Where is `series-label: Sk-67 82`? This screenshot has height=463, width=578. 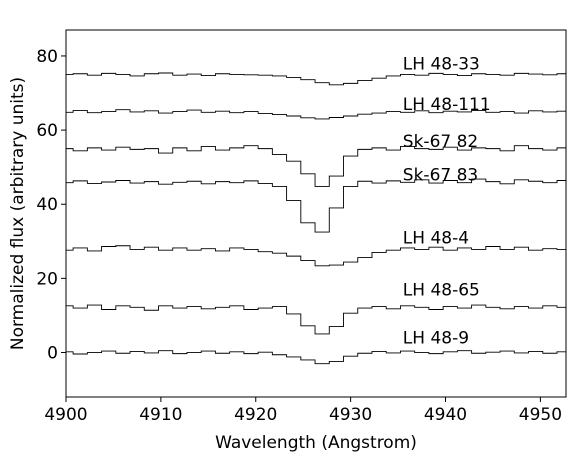 series-label: Sk-67 82 is located at coordinates (440, 142).